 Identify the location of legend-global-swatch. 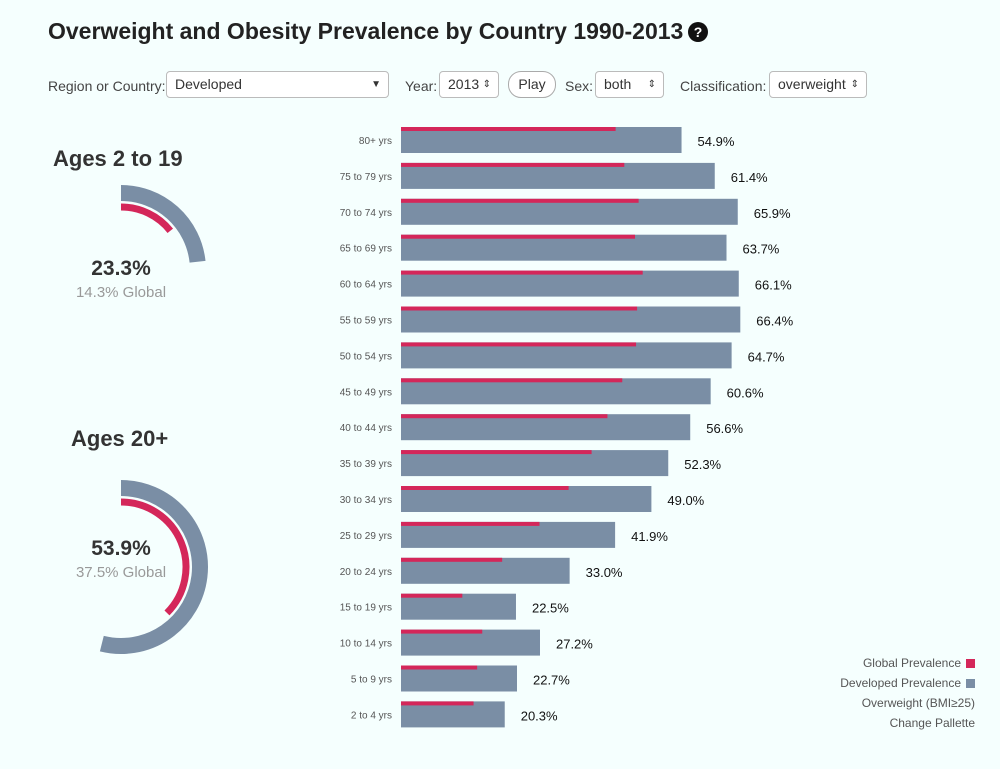
(970, 663).